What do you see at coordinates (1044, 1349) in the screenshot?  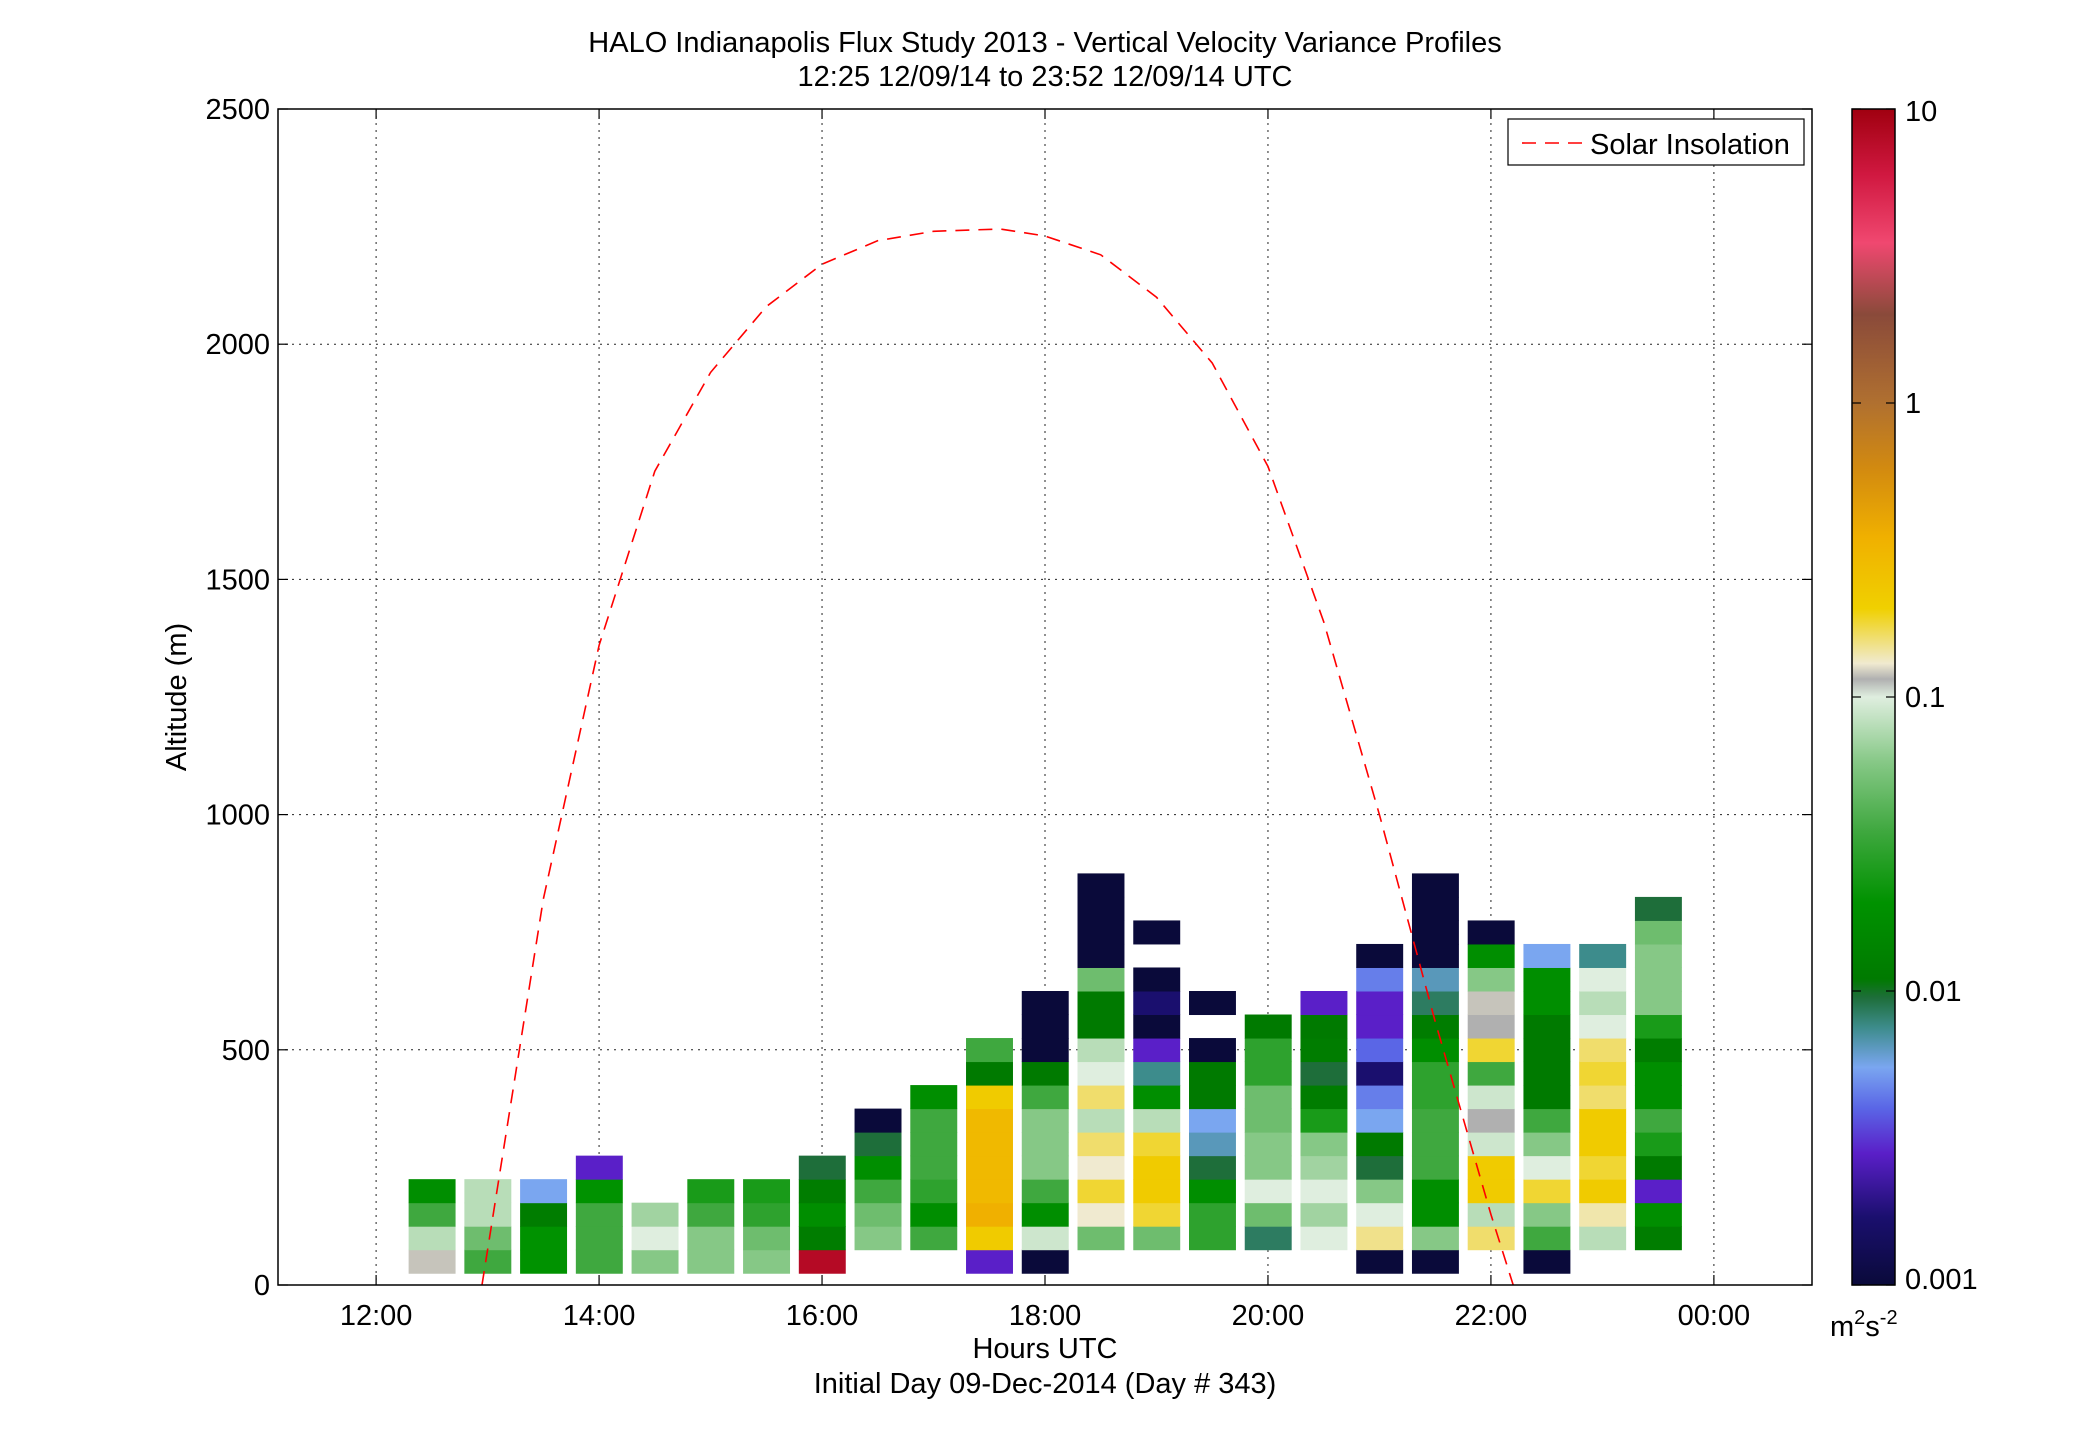 I see `x-axis-label: Hours UTC` at bounding box center [1044, 1349].